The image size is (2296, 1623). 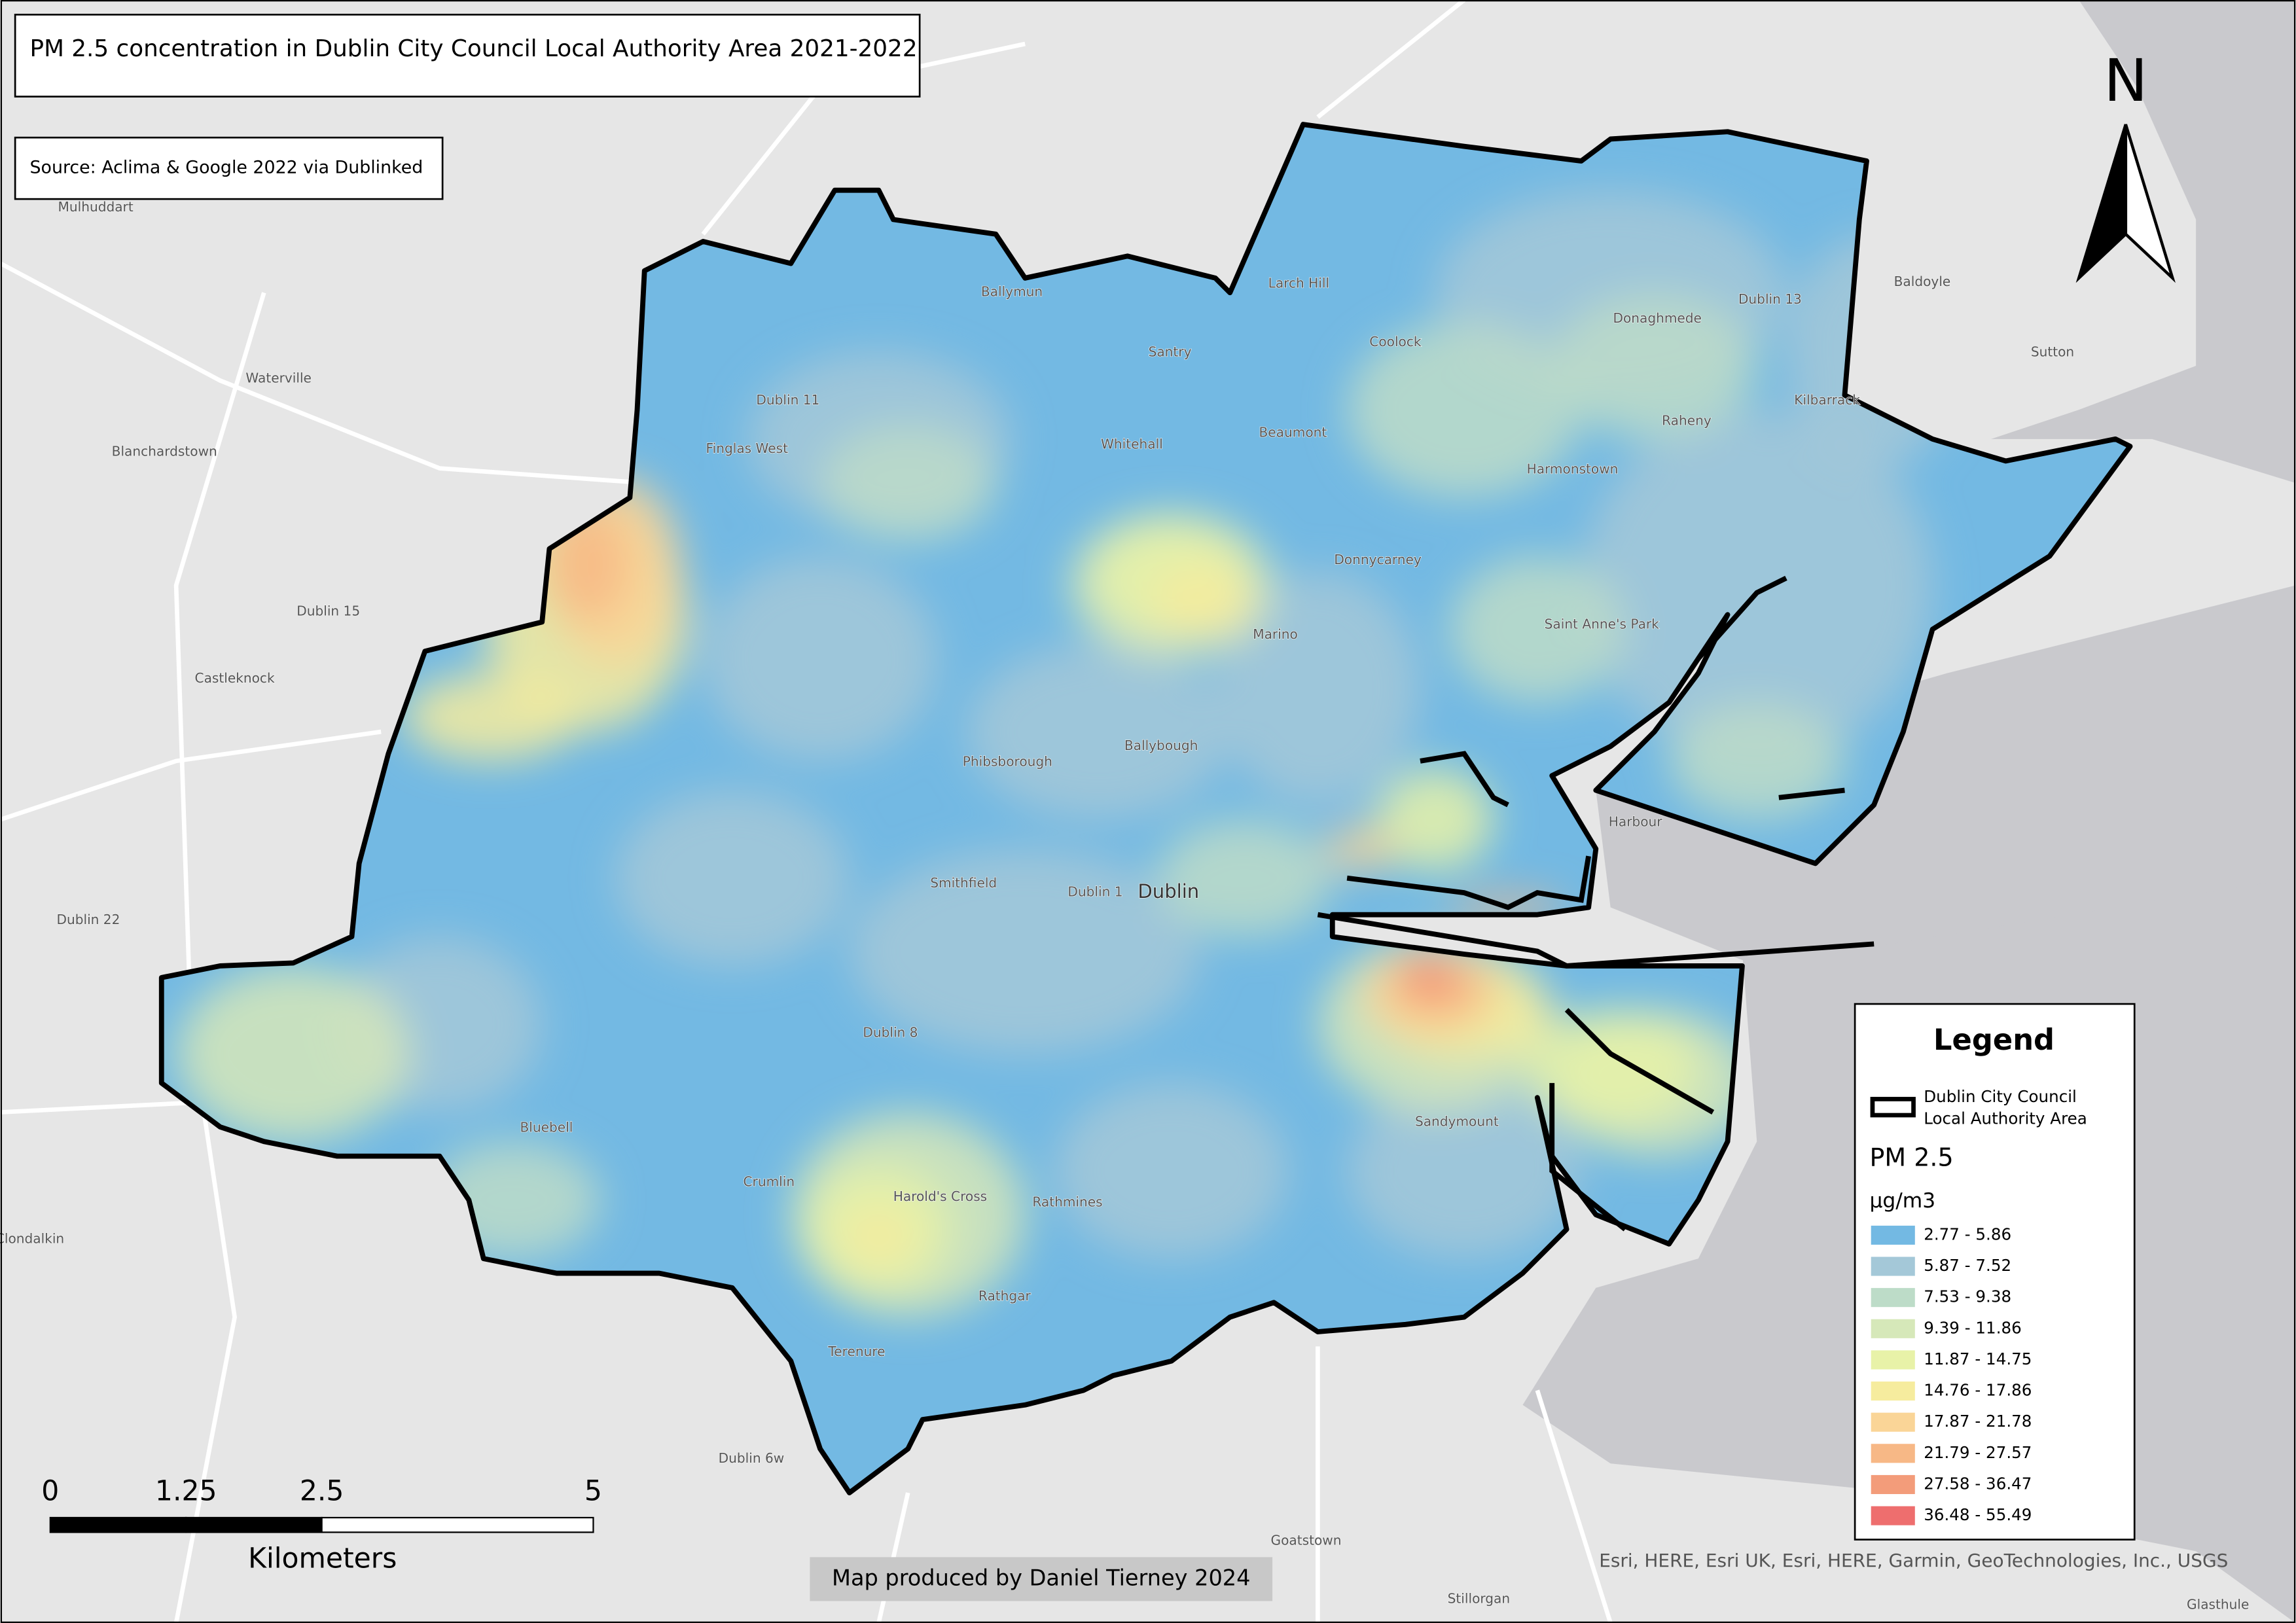 I want to click on scale-tick-label: 5, so click(x=593, y=1491).